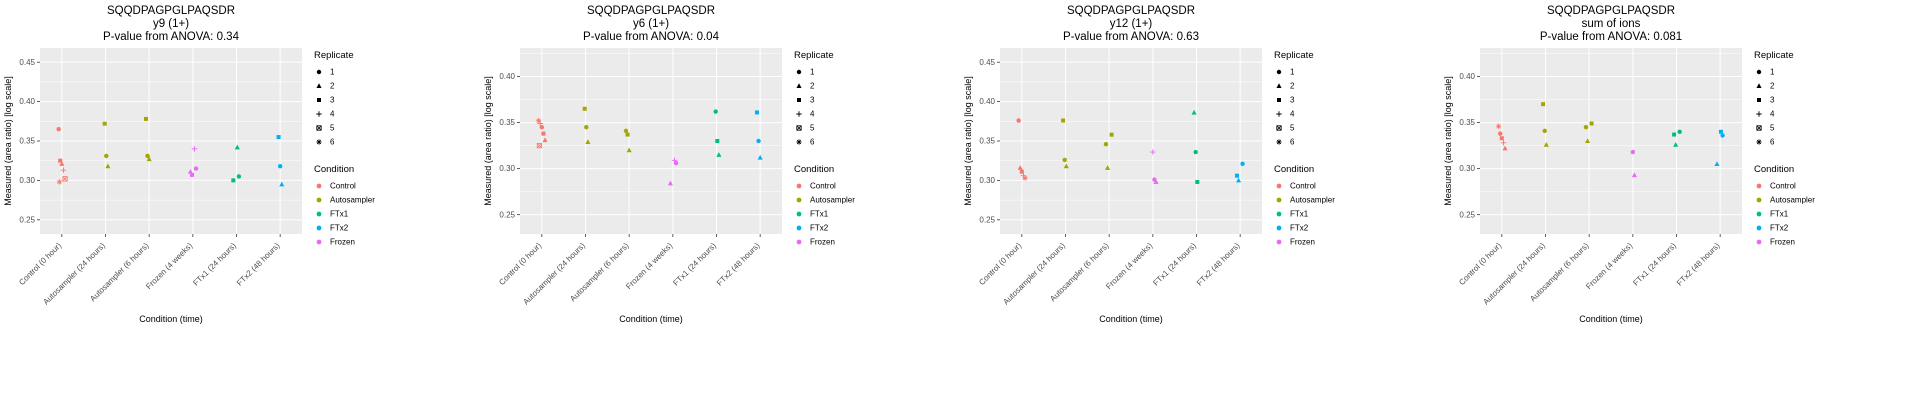  I want to click on svg-text: P-value from ANOVA: 0.34, so click(171, 37).